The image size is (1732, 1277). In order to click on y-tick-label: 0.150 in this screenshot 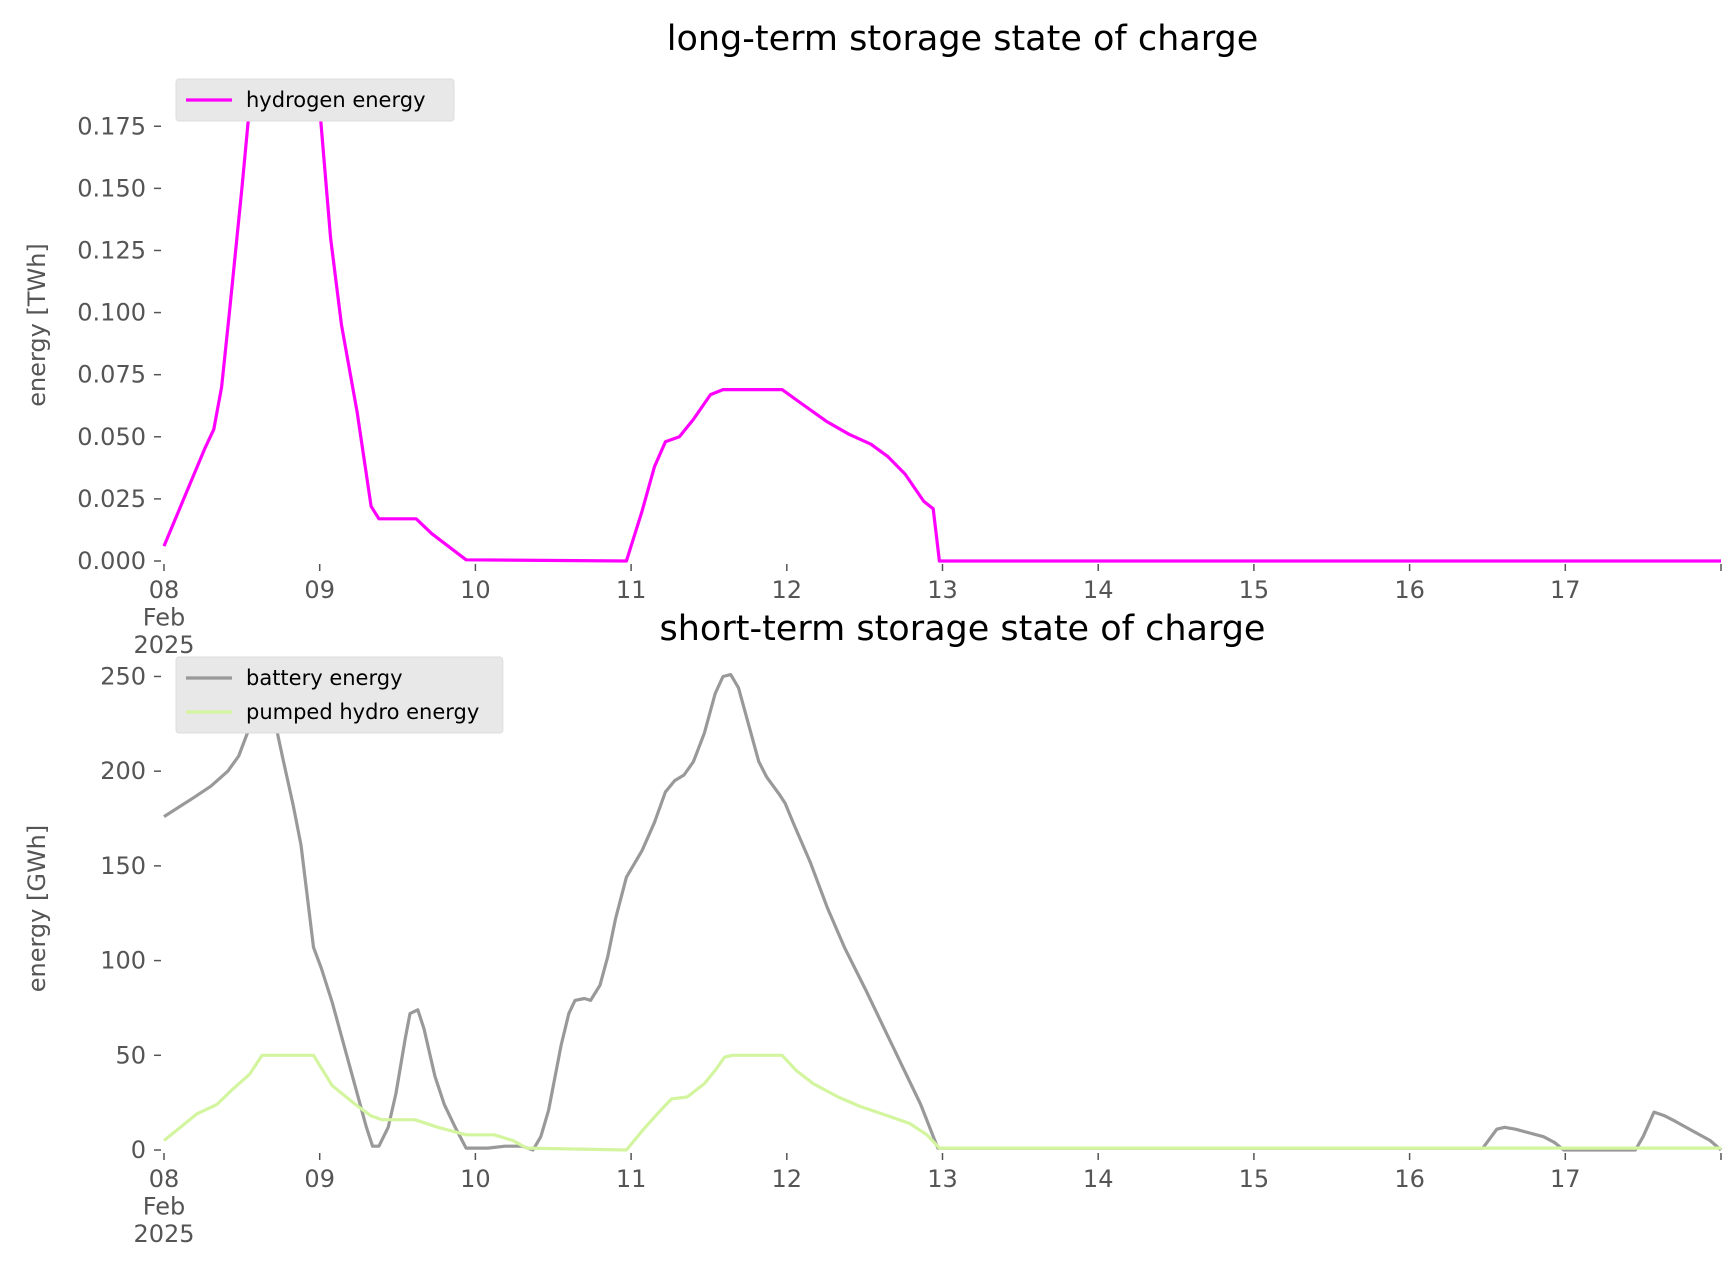, I will do `click(111, 188)`.